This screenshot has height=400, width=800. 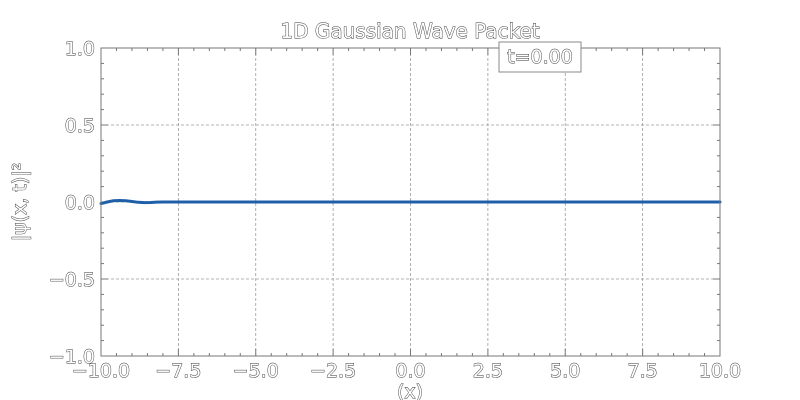 I want to click on probability-density-line, so click(x=410, y=202).